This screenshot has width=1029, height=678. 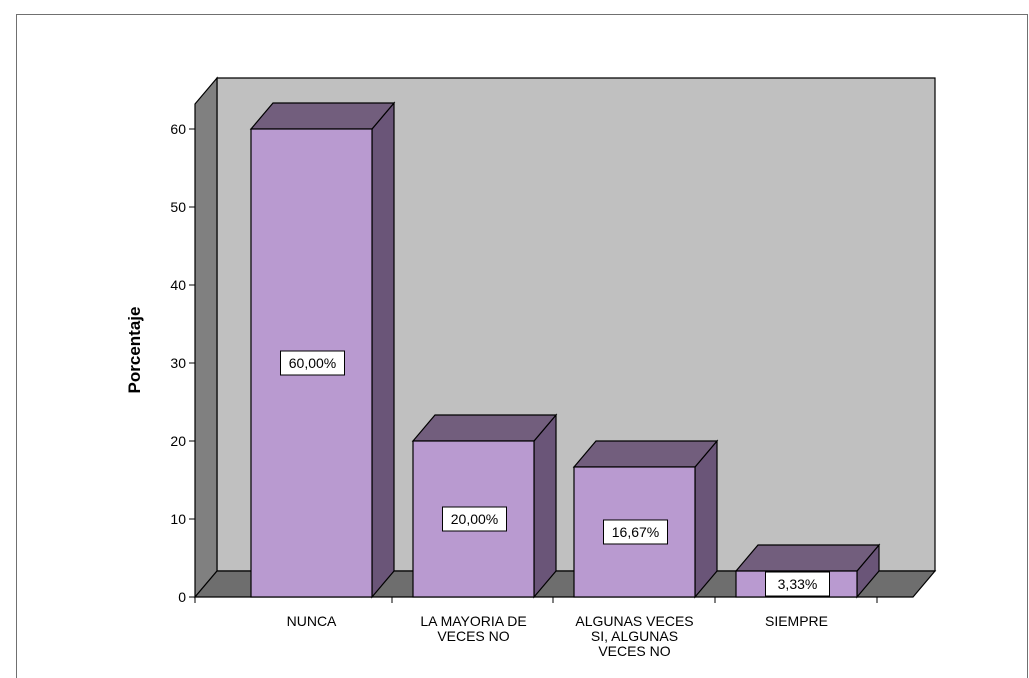 What do you see at coordinates (178, 129) in the screenshot?
I see `y-tick-label: 60` at bounding box center [178, 129].